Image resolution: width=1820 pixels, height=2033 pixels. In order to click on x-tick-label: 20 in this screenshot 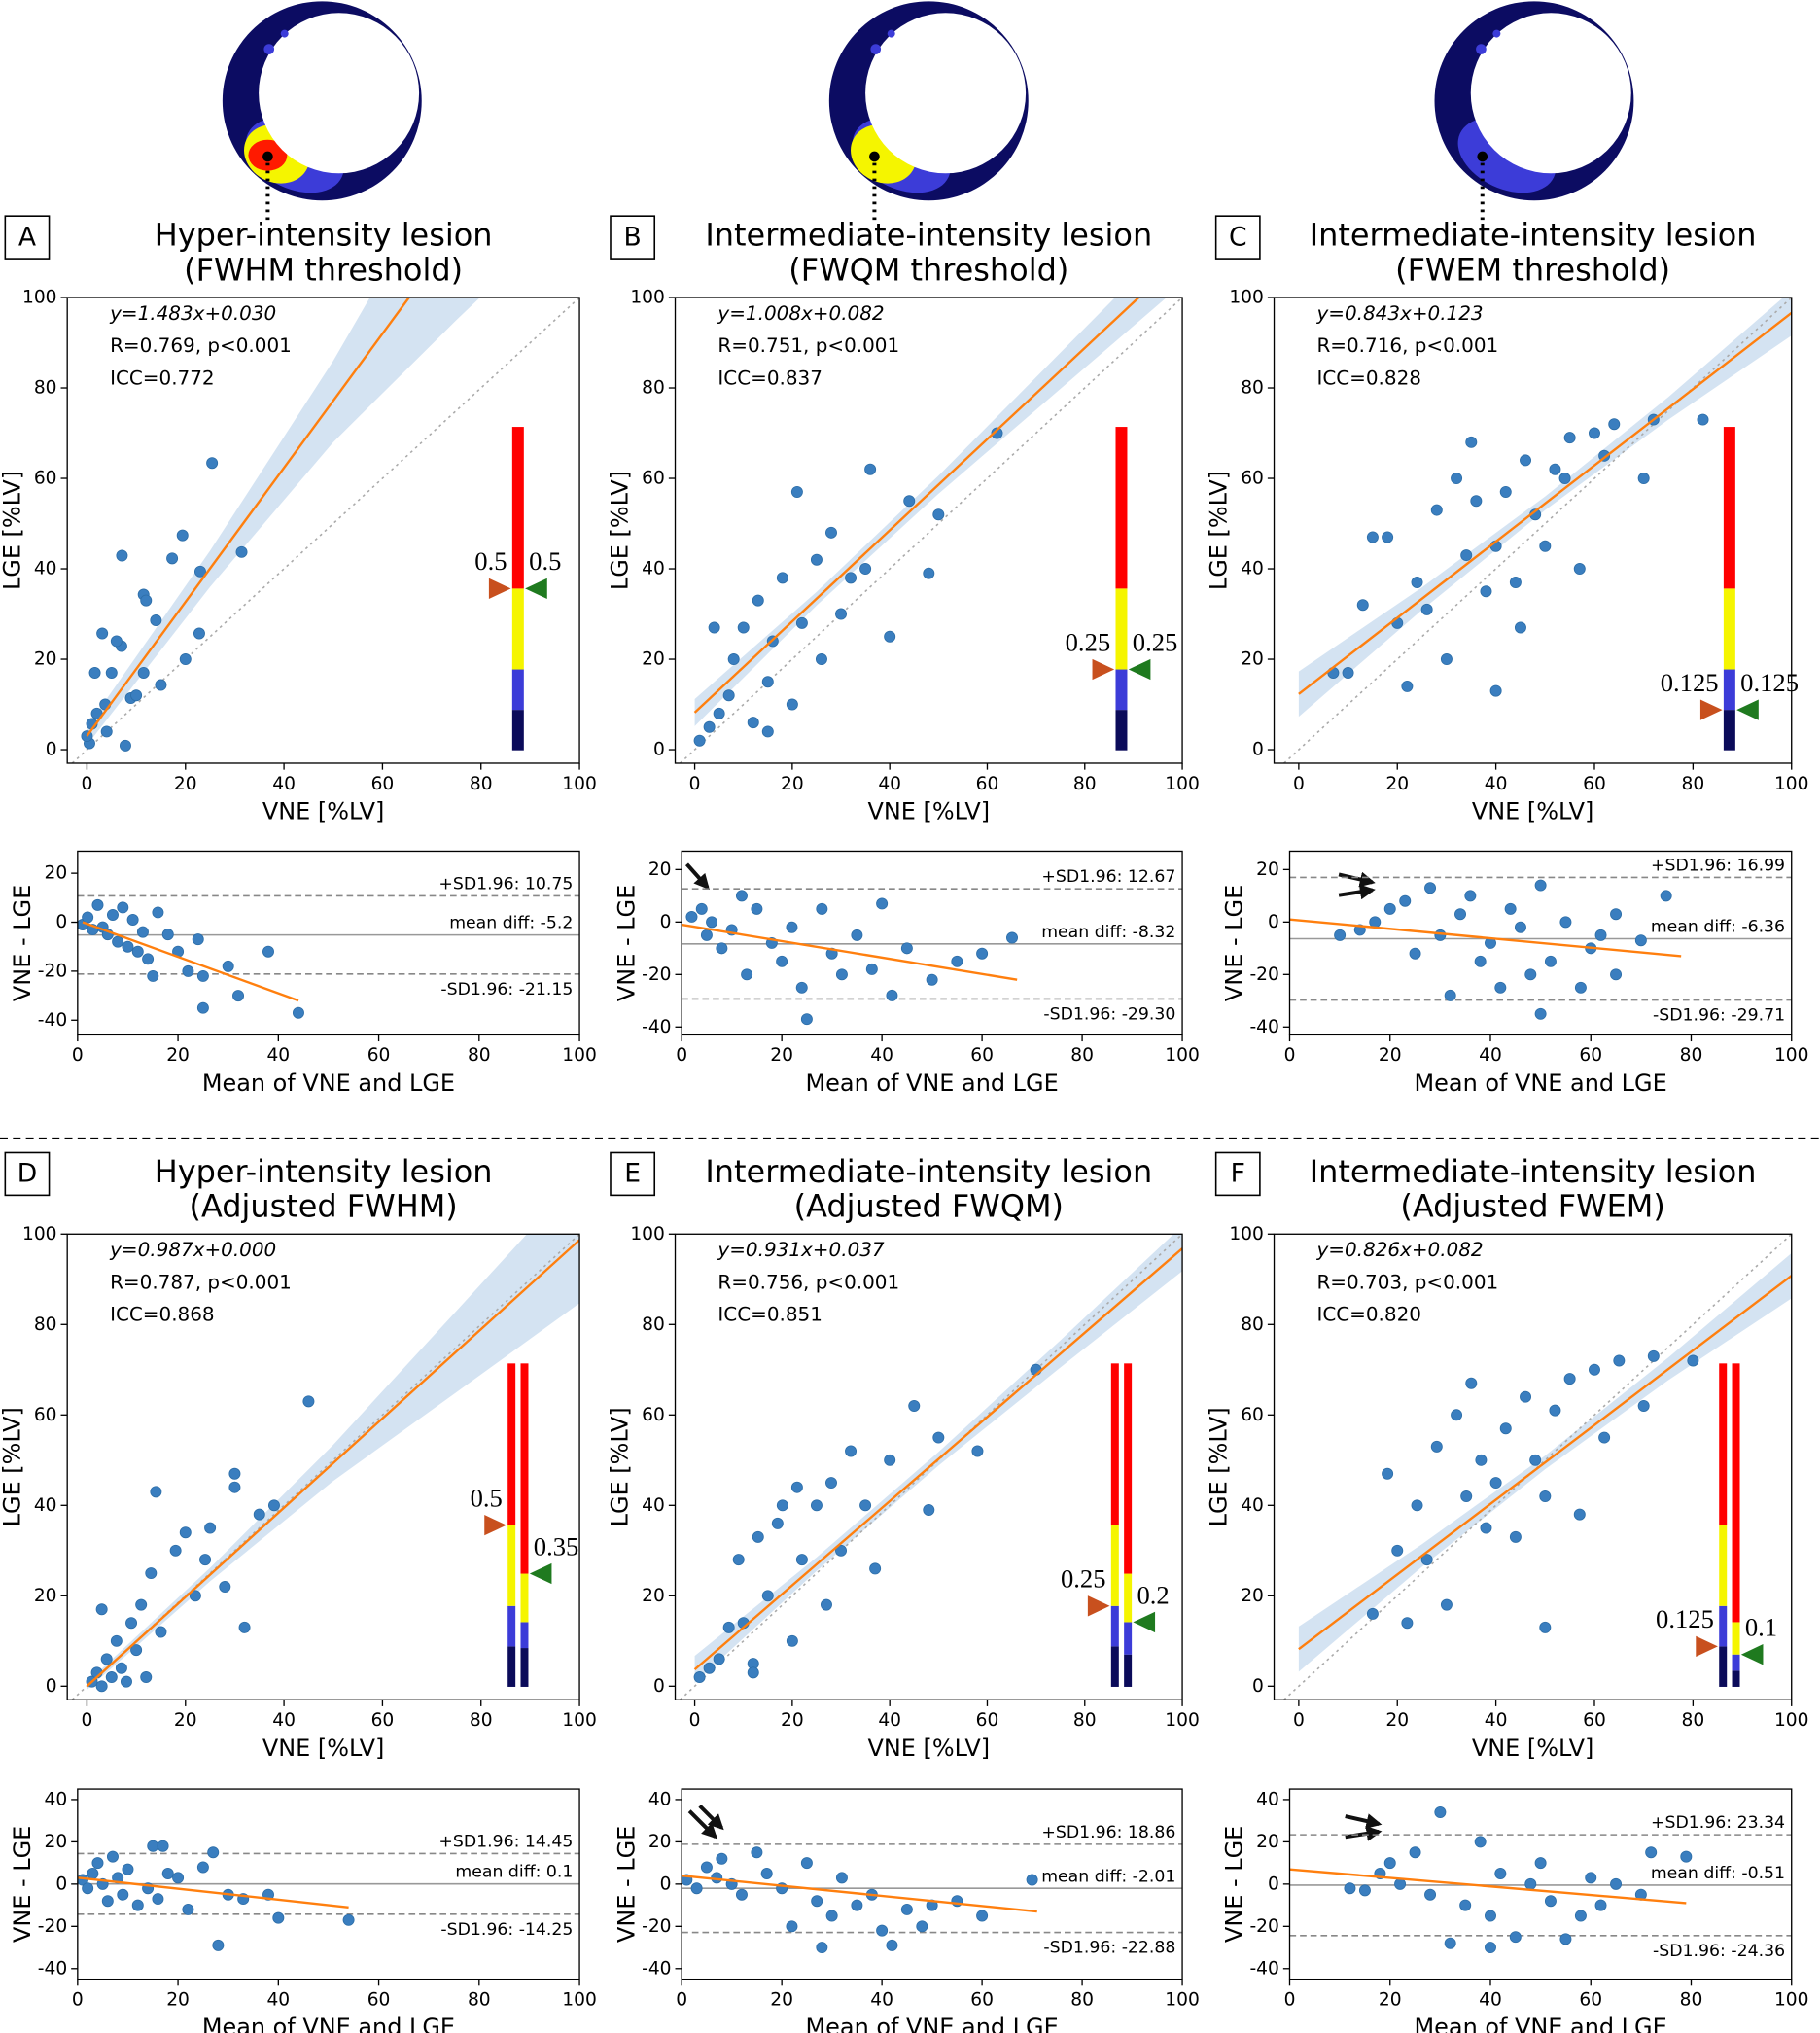, I will do `click(1397, 784)`.